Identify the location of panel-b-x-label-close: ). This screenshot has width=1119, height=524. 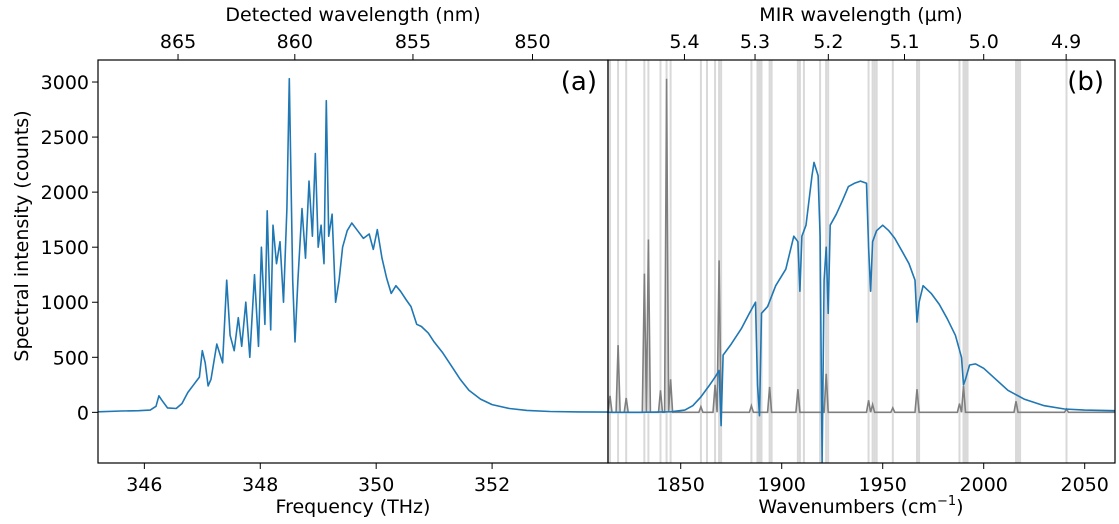
(959, 507).